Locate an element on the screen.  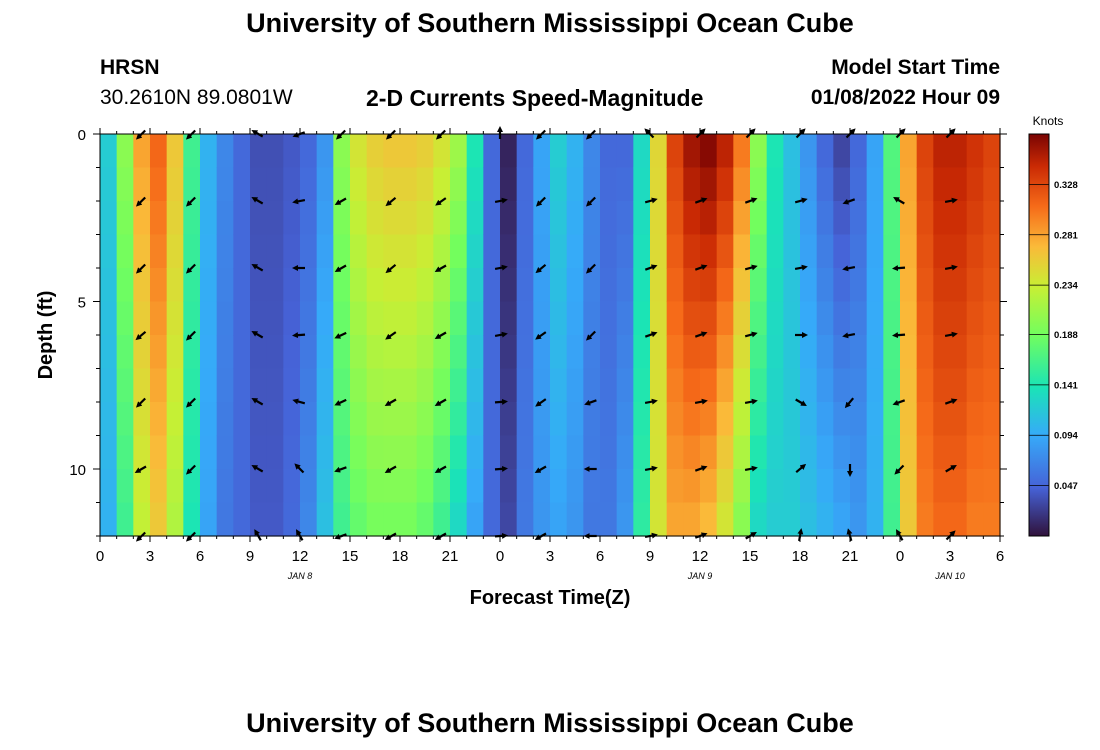
x-tick-label: 18 is located at coordinates (400, 556).